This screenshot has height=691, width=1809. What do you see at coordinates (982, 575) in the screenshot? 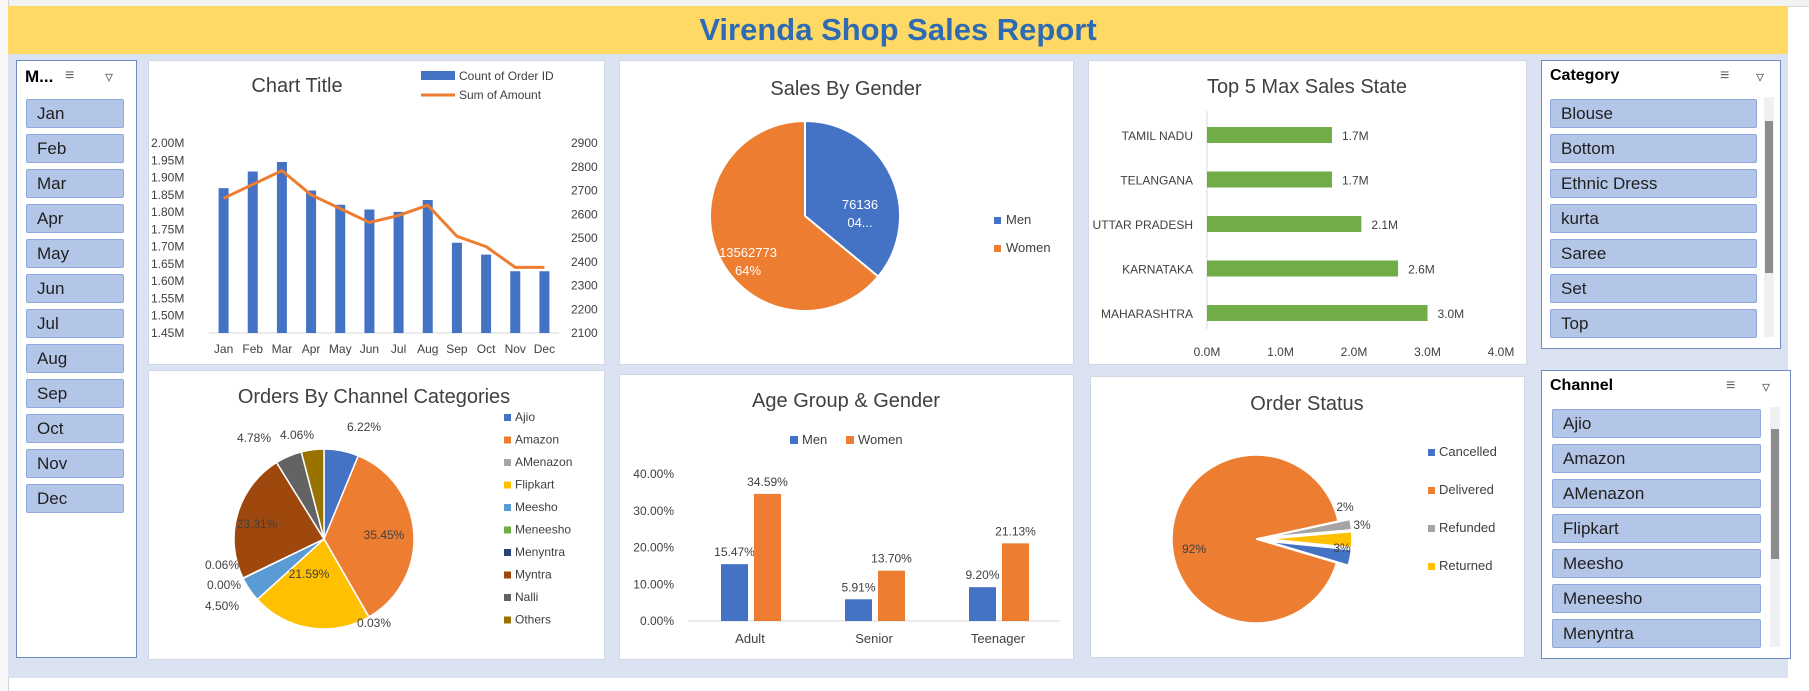
I see `data-label: 9.20%` at bounding box center [982, 575].